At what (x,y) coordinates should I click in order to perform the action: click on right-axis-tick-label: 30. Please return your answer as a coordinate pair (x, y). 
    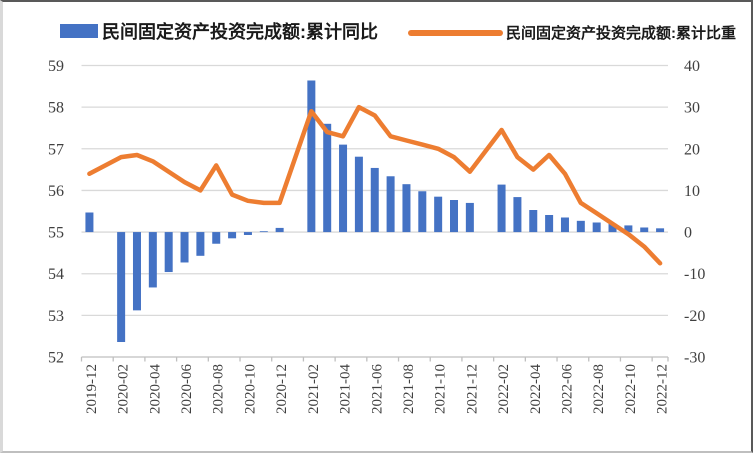
    Looking at the image, I should click on (692, 108).